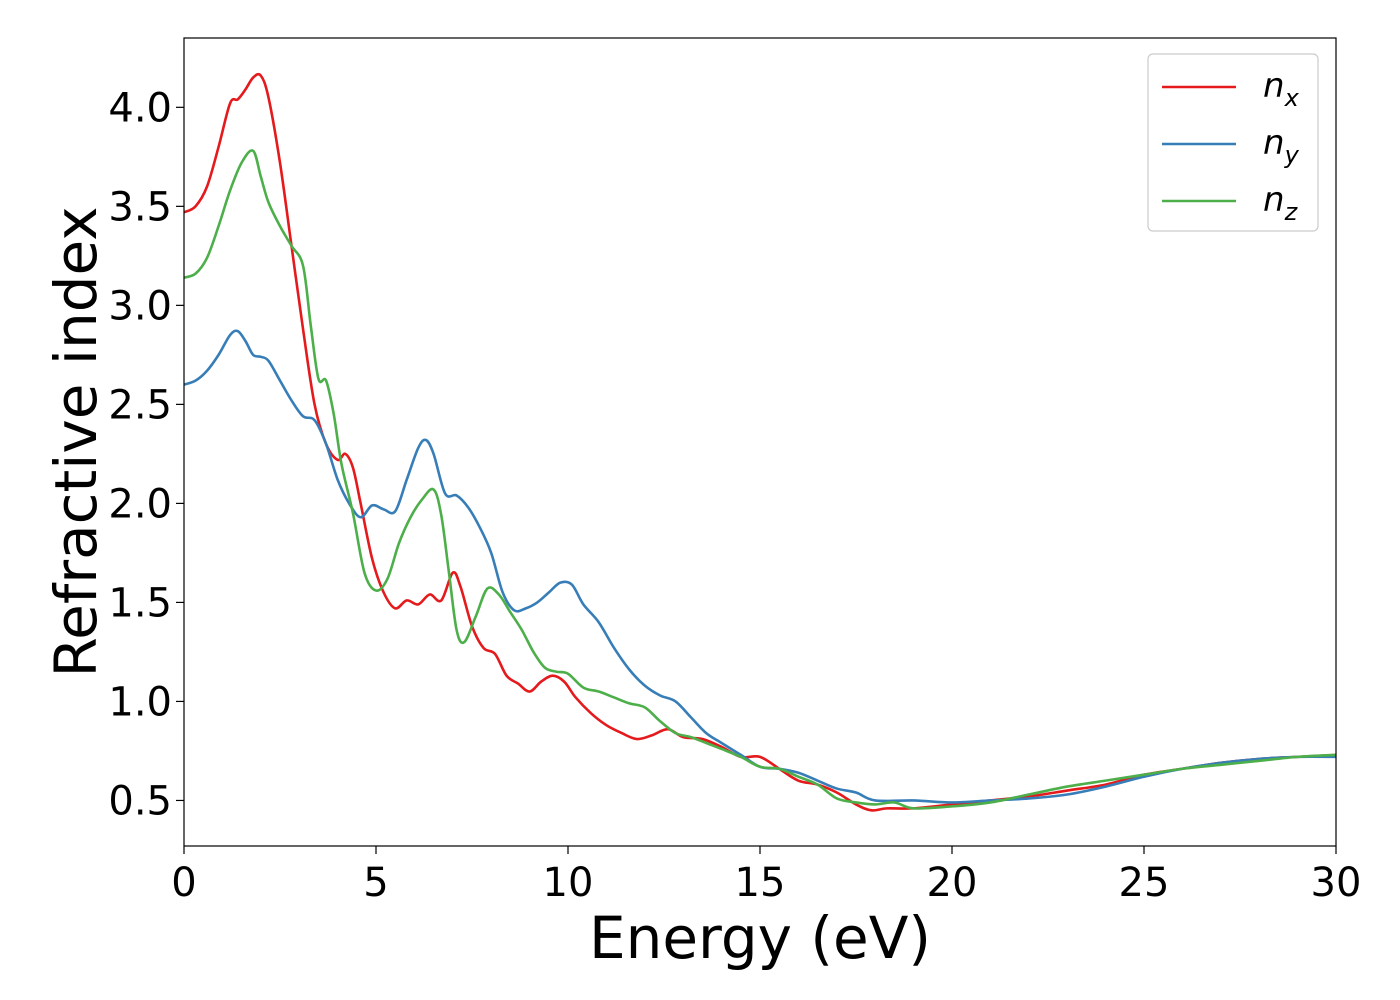 This screenshot has height=1000, width=1400. What do you see at coordinates (183, 883) in the screenshot?
I see `x-tick-label: 0` at bounding box center [183, 883].